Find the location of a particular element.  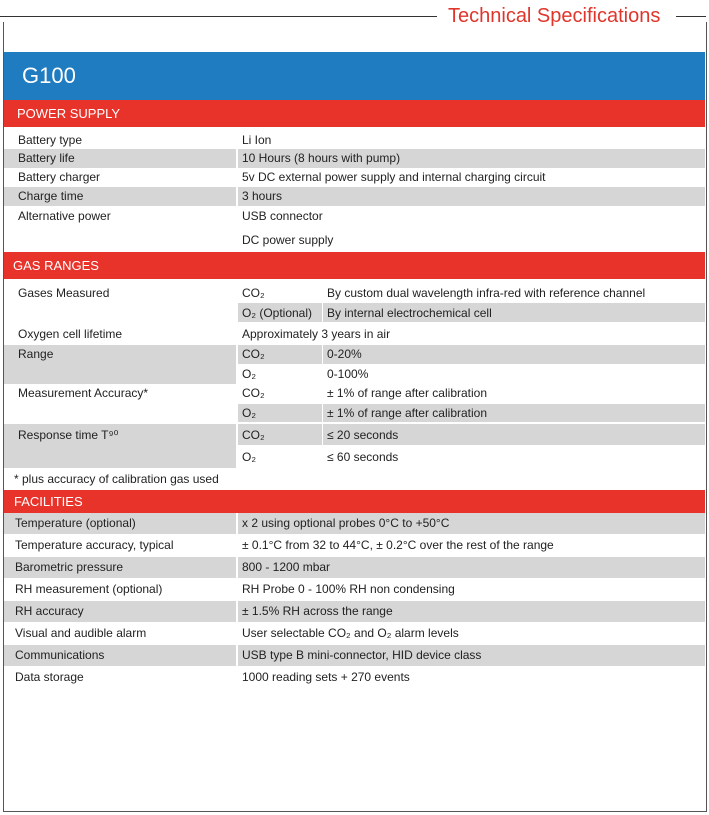

page-title: Technical Specifications is located at coordinates (554, 16).